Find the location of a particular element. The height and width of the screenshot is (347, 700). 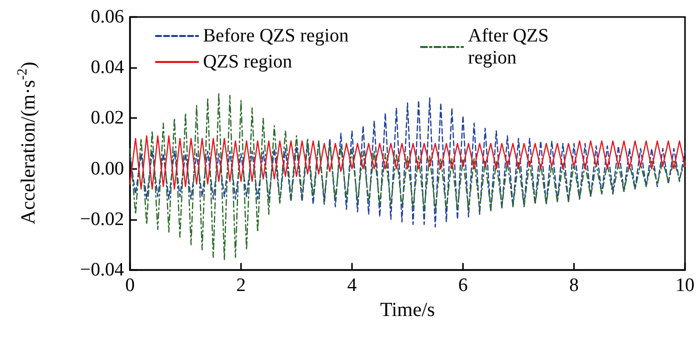

legend-label: QZS region is located at coordinates (248, 62).